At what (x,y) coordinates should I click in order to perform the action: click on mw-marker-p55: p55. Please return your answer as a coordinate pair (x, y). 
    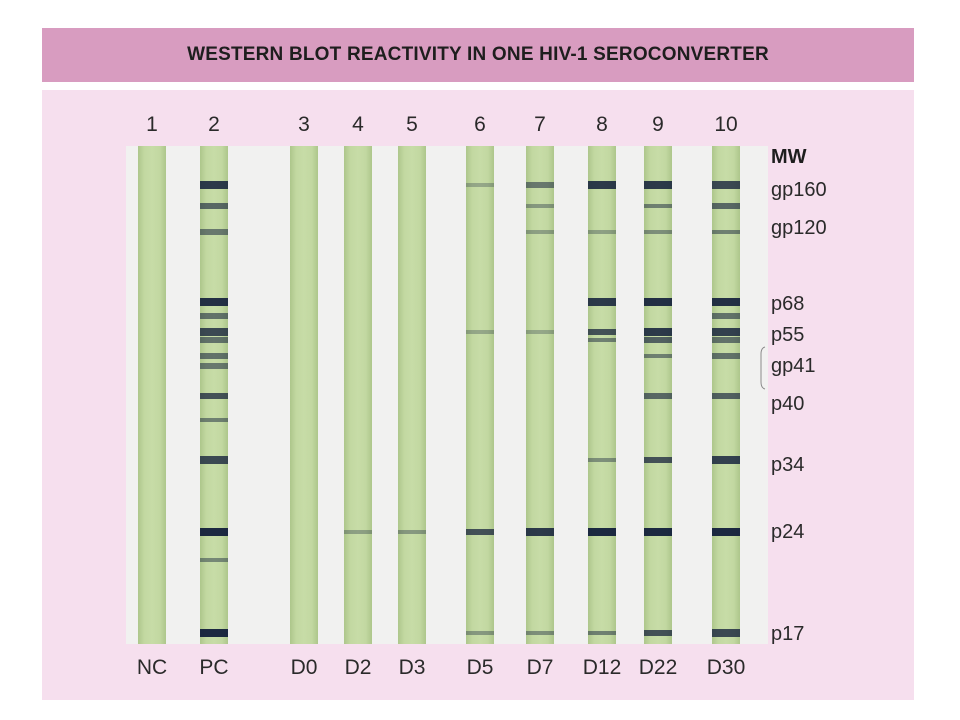
    Looking at the image, I should click on (788, 335).